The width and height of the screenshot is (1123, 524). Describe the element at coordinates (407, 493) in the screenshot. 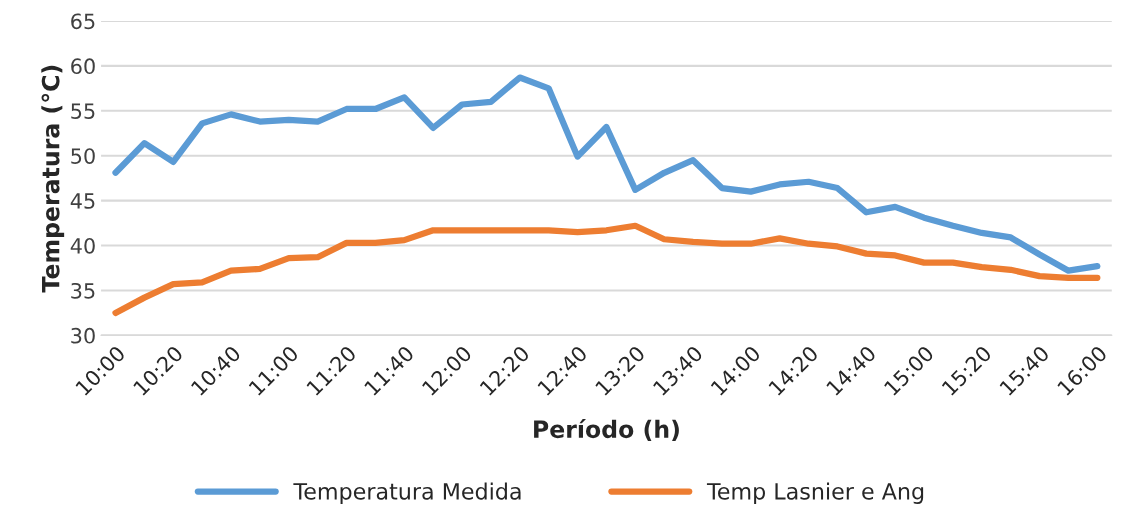

I see `legend-label: Temperatura Medida` at that location.